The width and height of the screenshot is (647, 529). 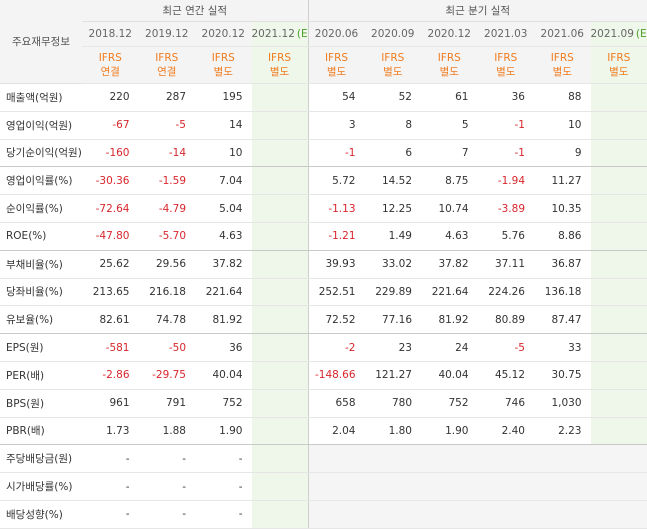 I want to click on value-cell: 1.73, so click(x=110, y=431).